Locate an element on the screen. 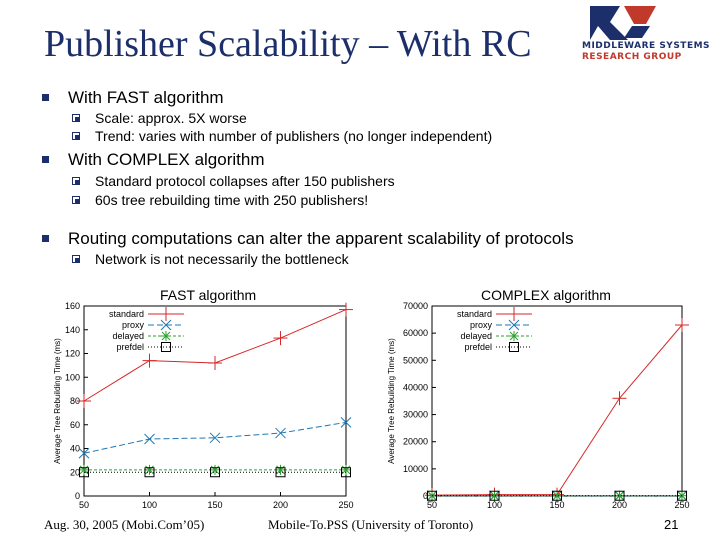 The width and height of the screenshot is (720, 540). y-tick-label: 140 is located at coordinates (72, 330).